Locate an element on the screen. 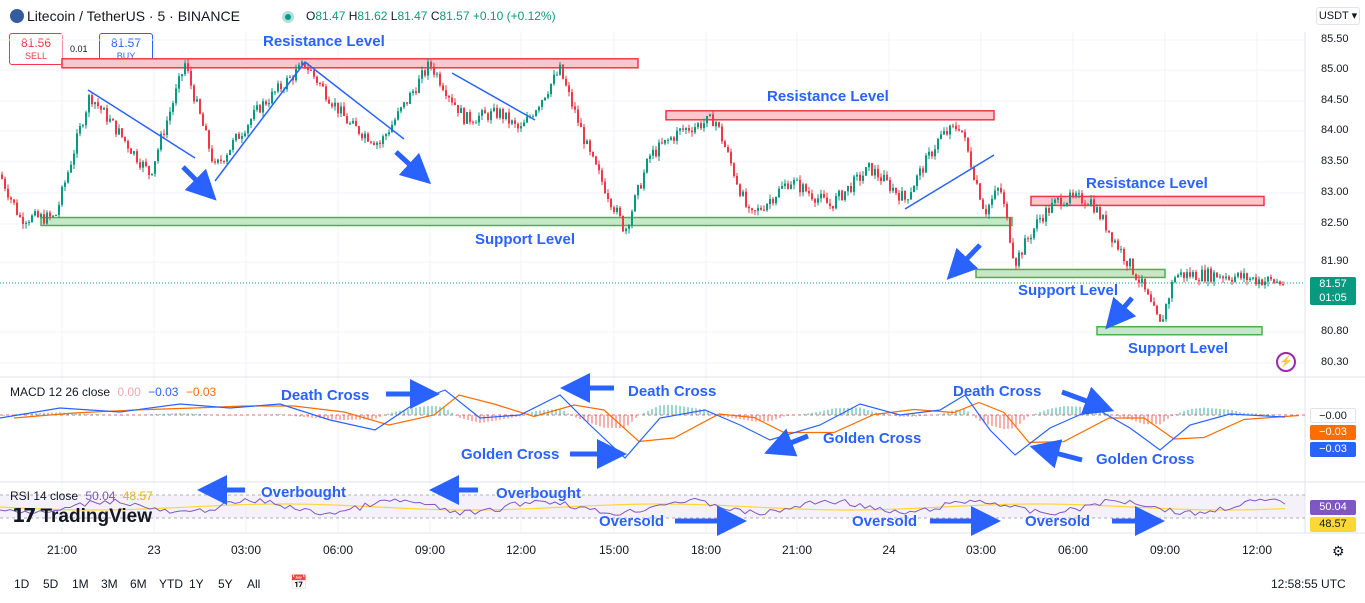 Image resolution: width=1365 pixels, height=603 pixels. macd-line is located at coordinates (643, 424).